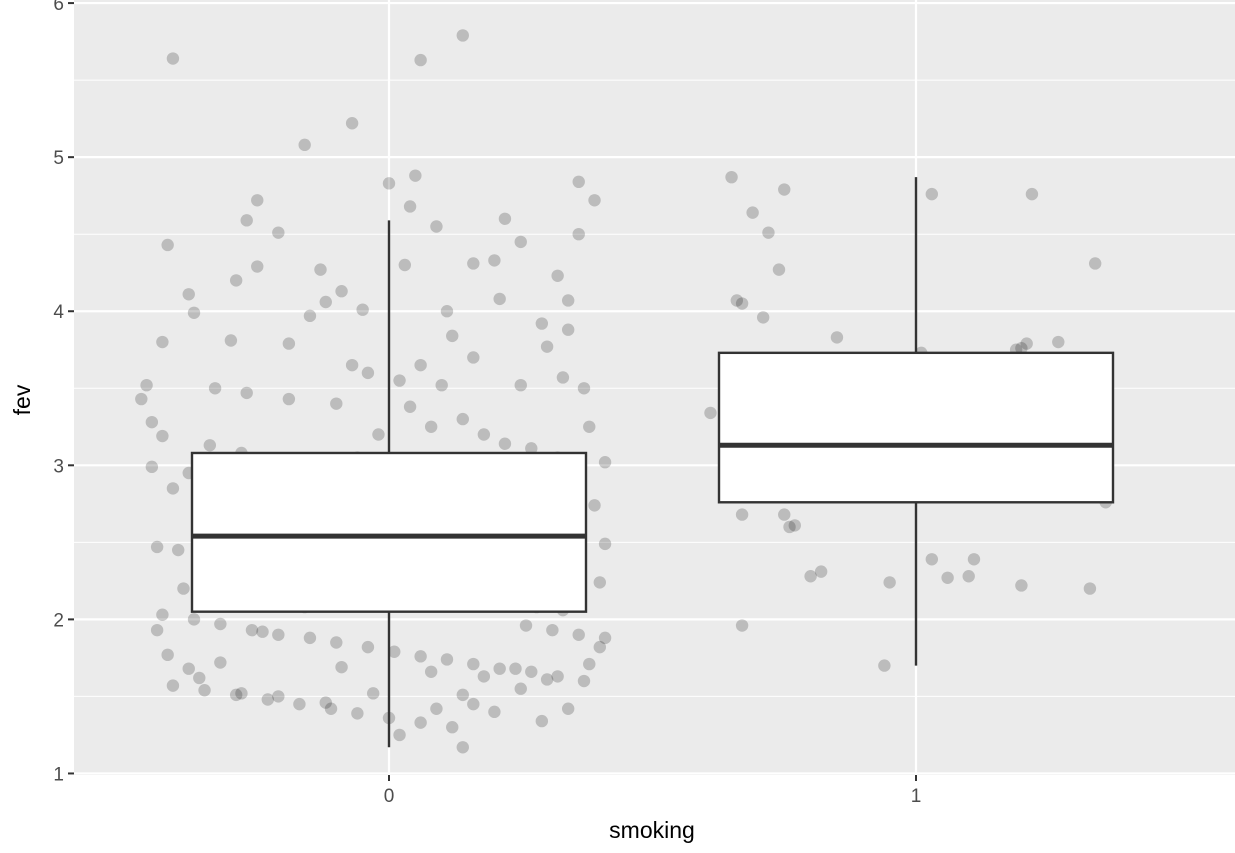 The width and height of the screenshot is (1235, 853). I want to click on x-tick-label: 1, so click(916, 796).